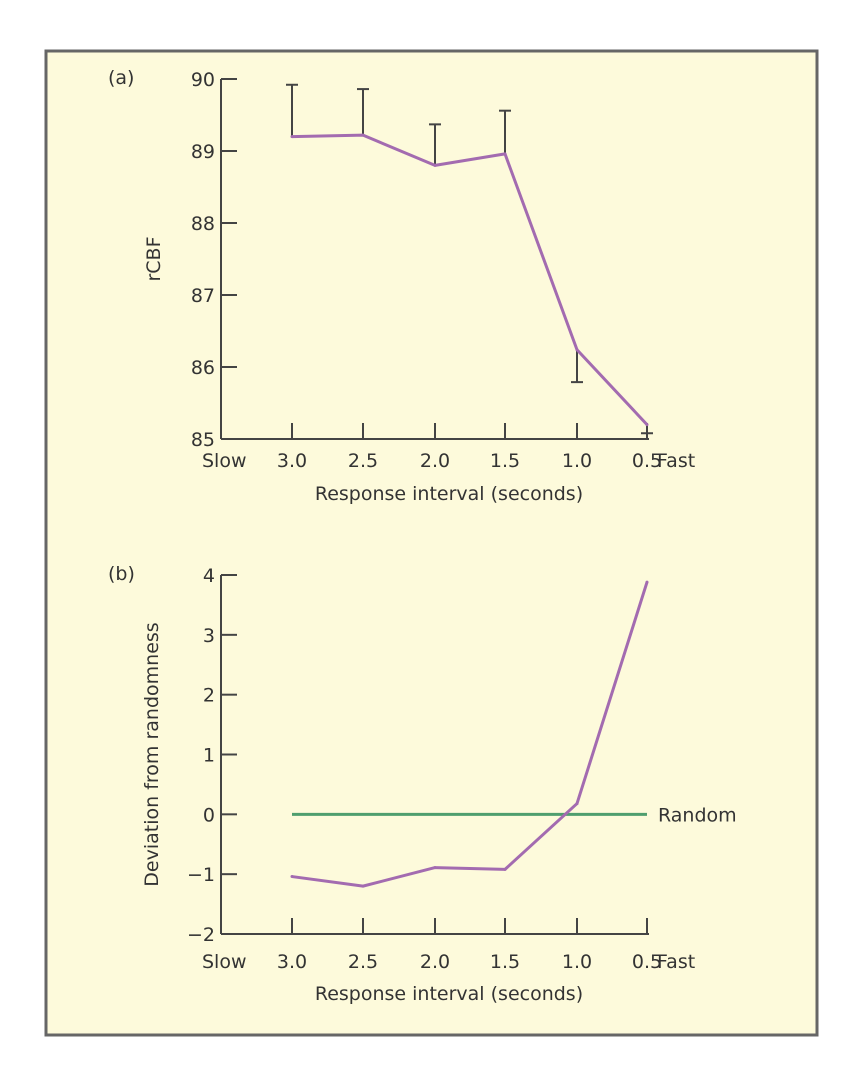  What do you see at coordinates (209, 636) in the screenshot?
I see `y-tick-label: 3` at bounding box center [209, 636].